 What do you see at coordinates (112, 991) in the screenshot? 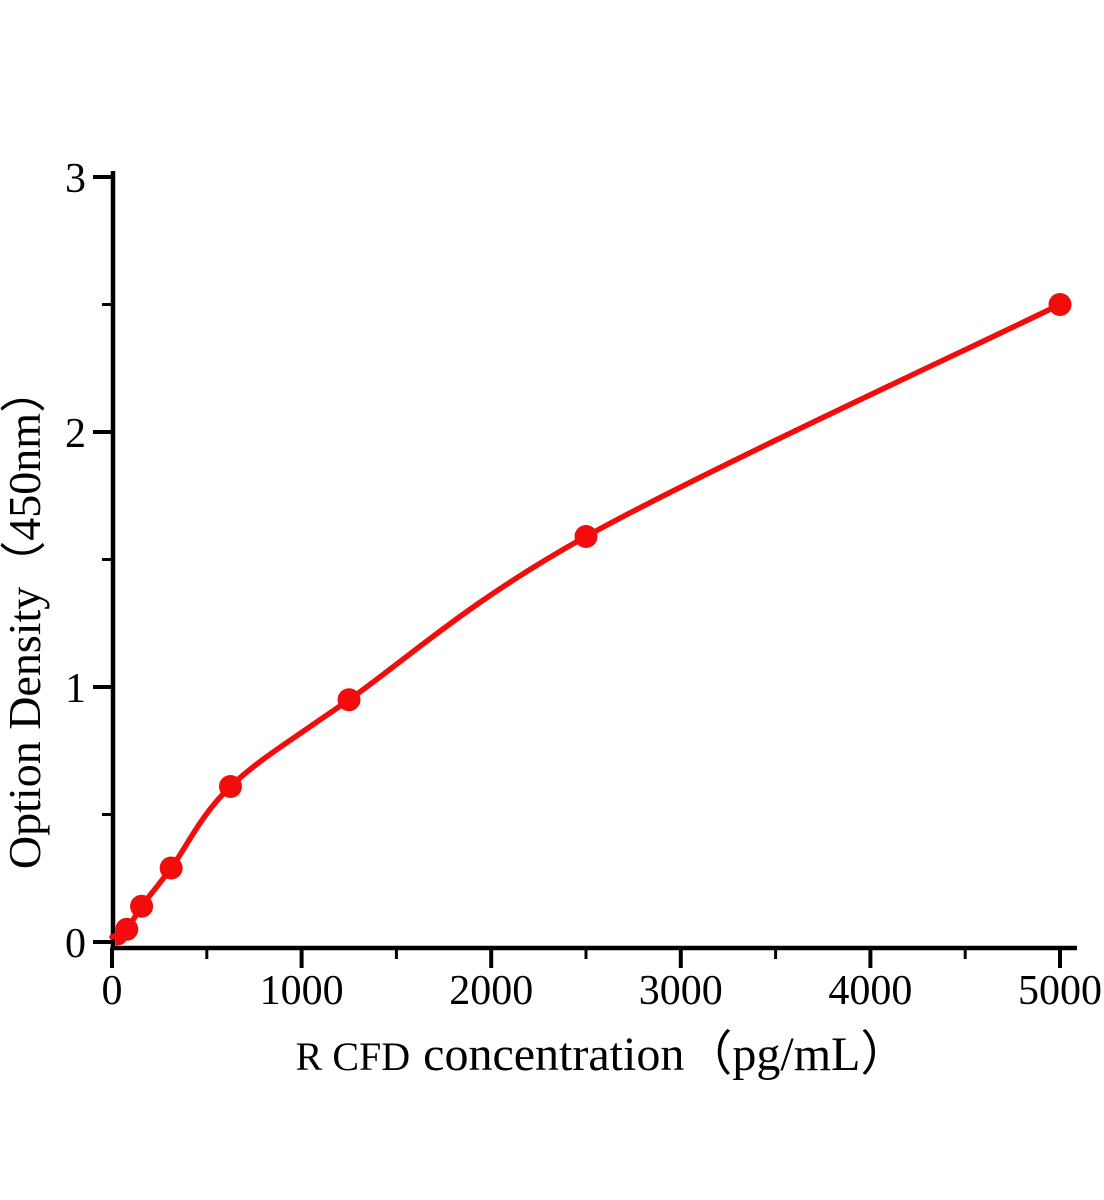
I see `x-tick-label: 0` at bounding box center [112, 991].